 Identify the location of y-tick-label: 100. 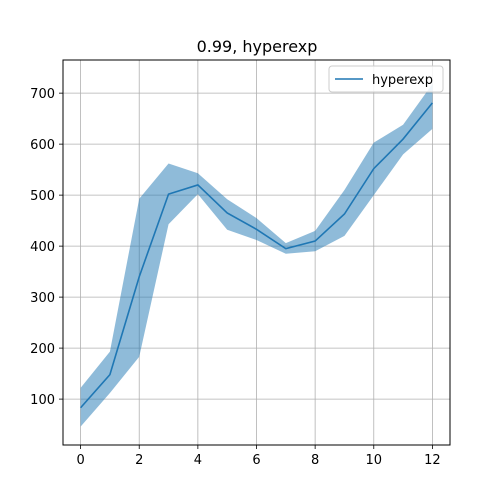
(42, 400).